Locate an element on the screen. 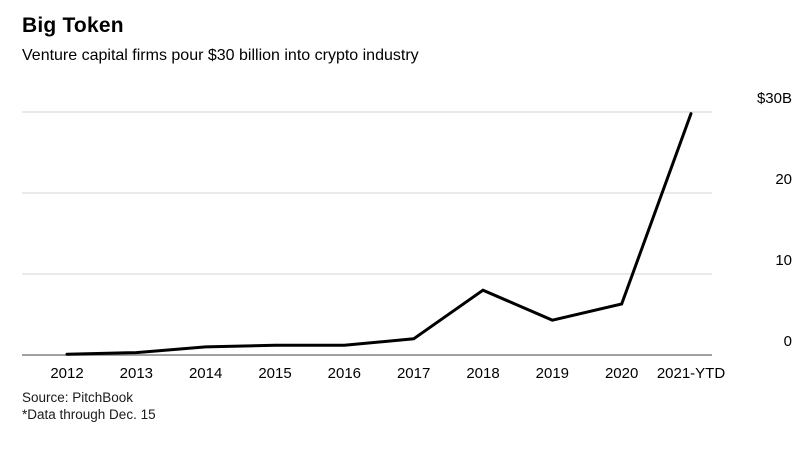 This screenshot has width=800, height=460. footnote-text: *Data through Dec. 15 is located at coordinates (89, 414).